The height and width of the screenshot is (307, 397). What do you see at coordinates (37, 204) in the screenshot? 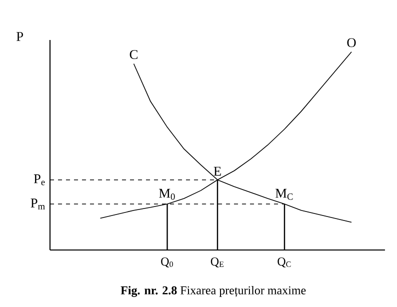
I see `series-label: P$_{m}$` at bounding box center [37, 204].